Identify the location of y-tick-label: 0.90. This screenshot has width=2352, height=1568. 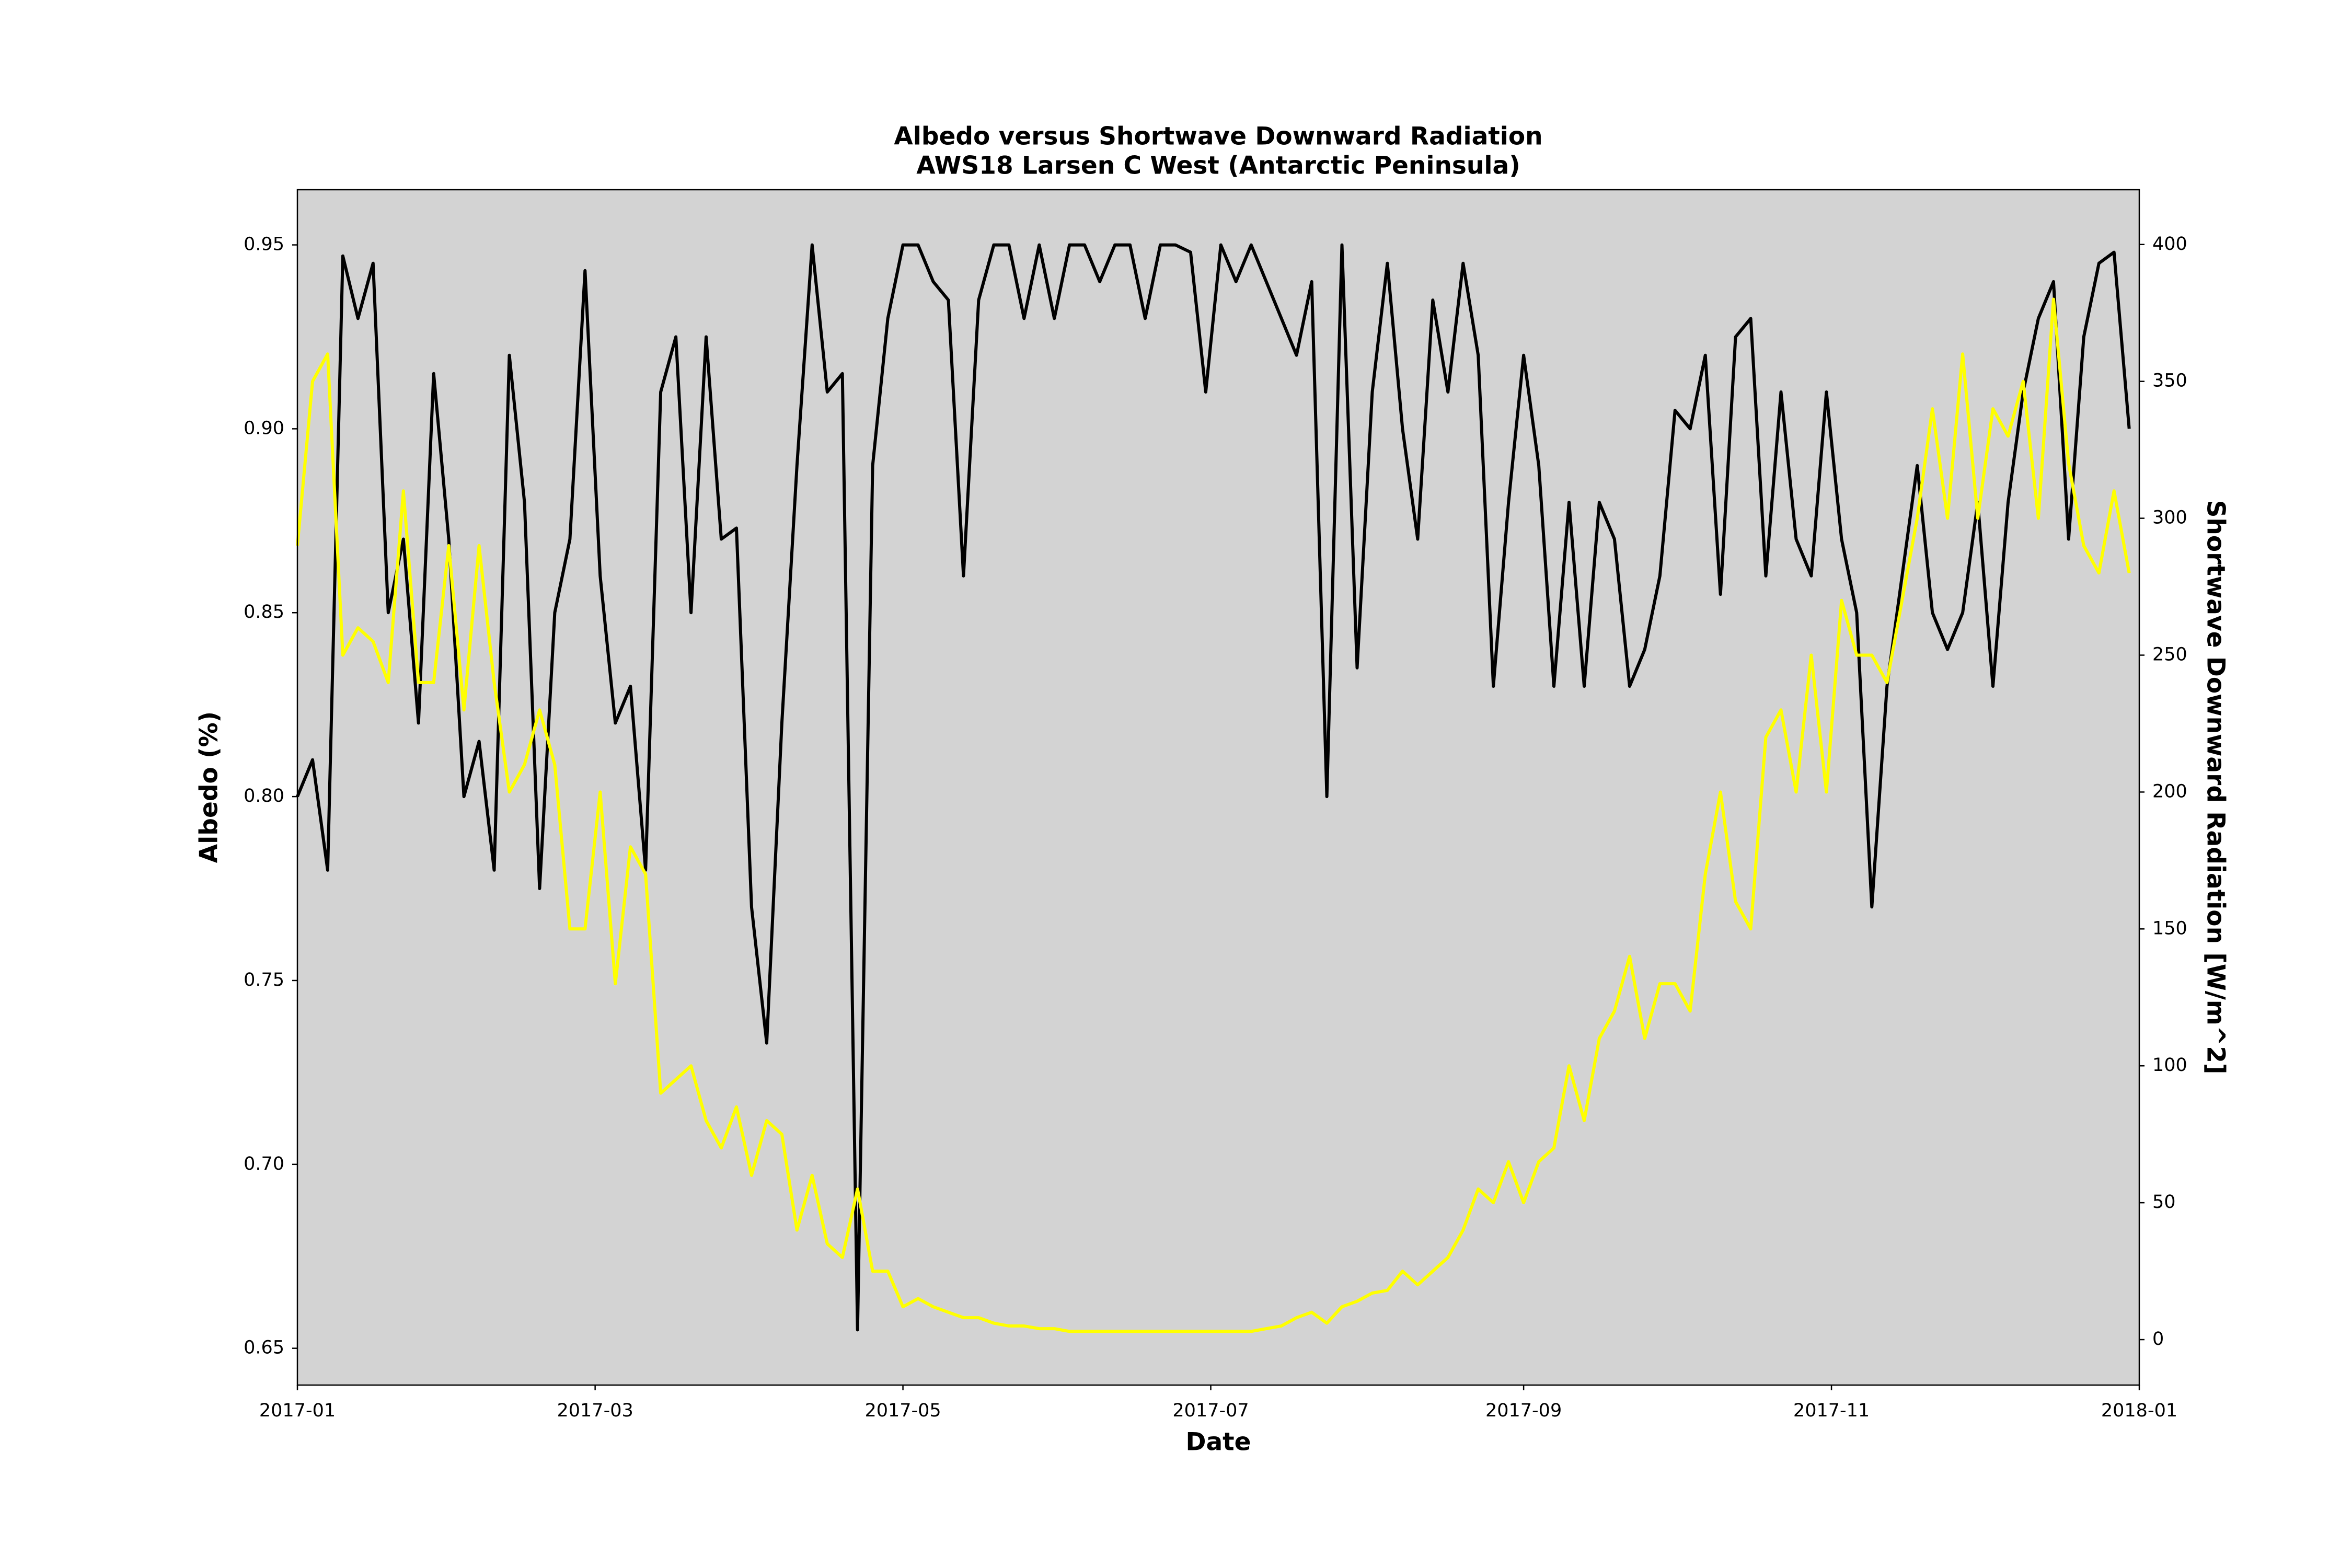
(264, 428).